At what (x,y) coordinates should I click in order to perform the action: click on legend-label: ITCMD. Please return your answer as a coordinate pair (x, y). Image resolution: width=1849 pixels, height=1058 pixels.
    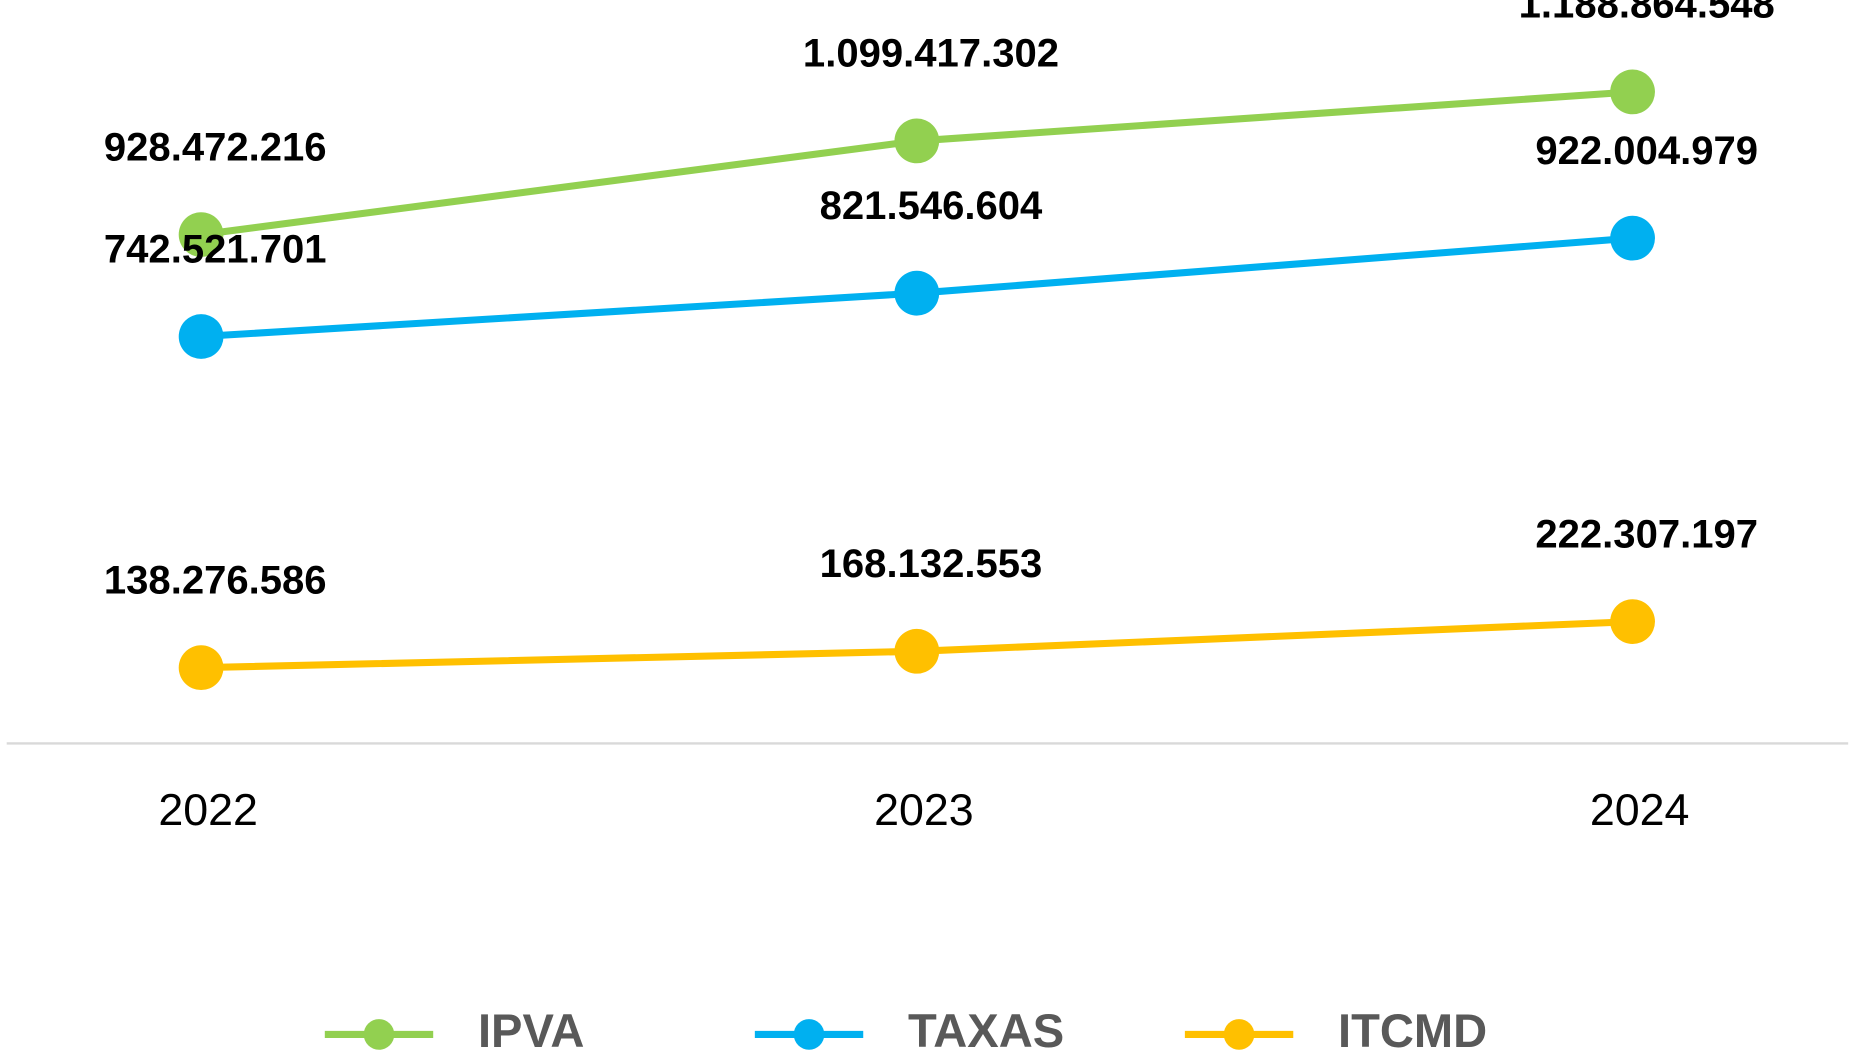
    Looking at the image, I should click on (1412, 1030).